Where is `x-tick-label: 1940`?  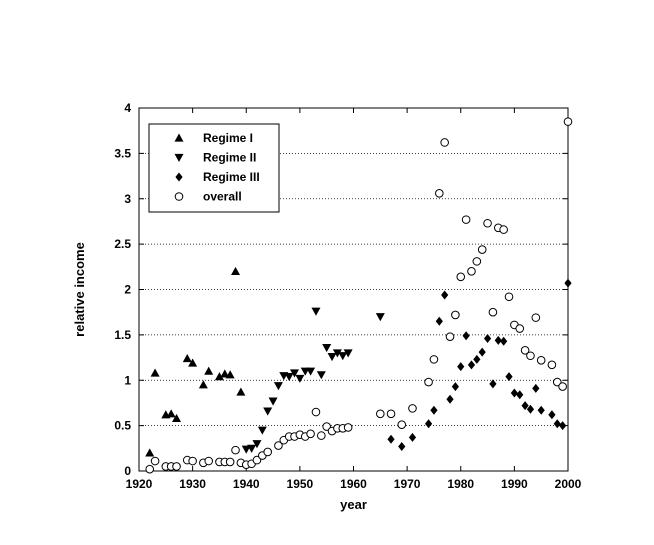 x-tick-label: 1940 is located at coordinates (246, 484).